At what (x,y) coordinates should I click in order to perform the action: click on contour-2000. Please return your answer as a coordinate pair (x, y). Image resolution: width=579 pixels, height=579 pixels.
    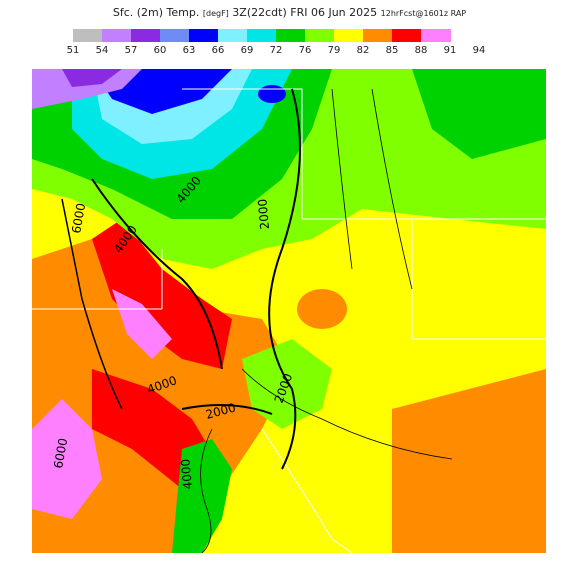
    Looking at the image, I should click on (284, 279).